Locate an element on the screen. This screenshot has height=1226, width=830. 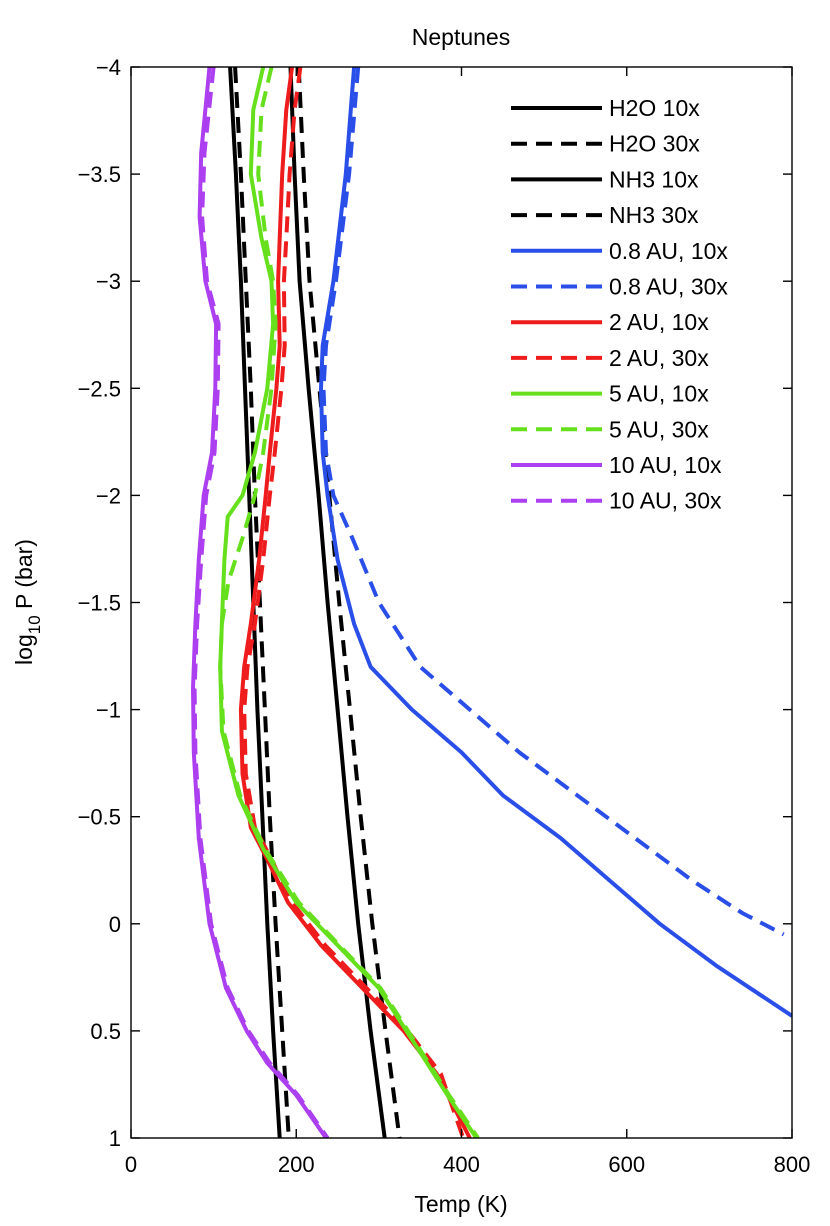
legend-label: NH3 30x is located at coordinates (654, 215).